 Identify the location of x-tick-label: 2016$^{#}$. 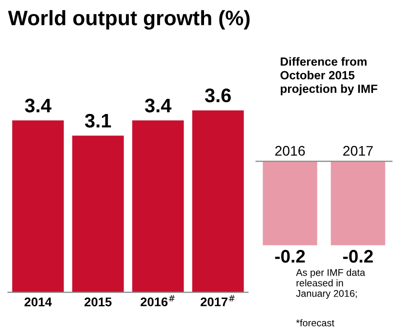
(157, 300).